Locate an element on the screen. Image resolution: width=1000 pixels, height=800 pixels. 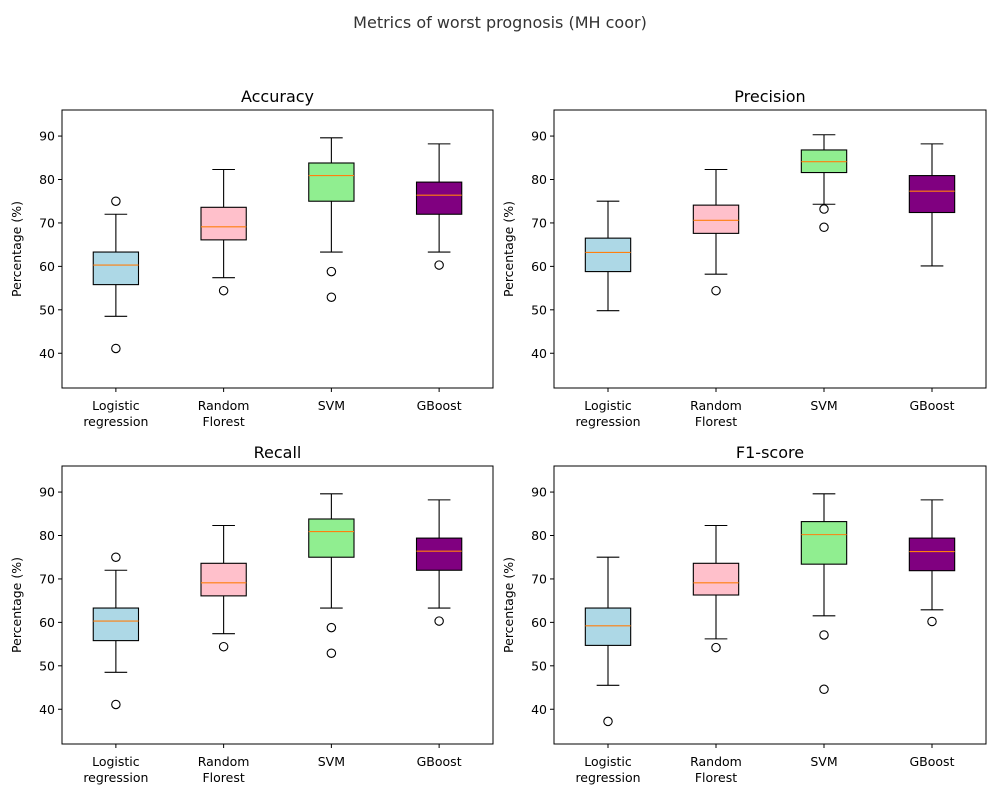
subplot-title: Accuracy is located at coordinates (277, 96).